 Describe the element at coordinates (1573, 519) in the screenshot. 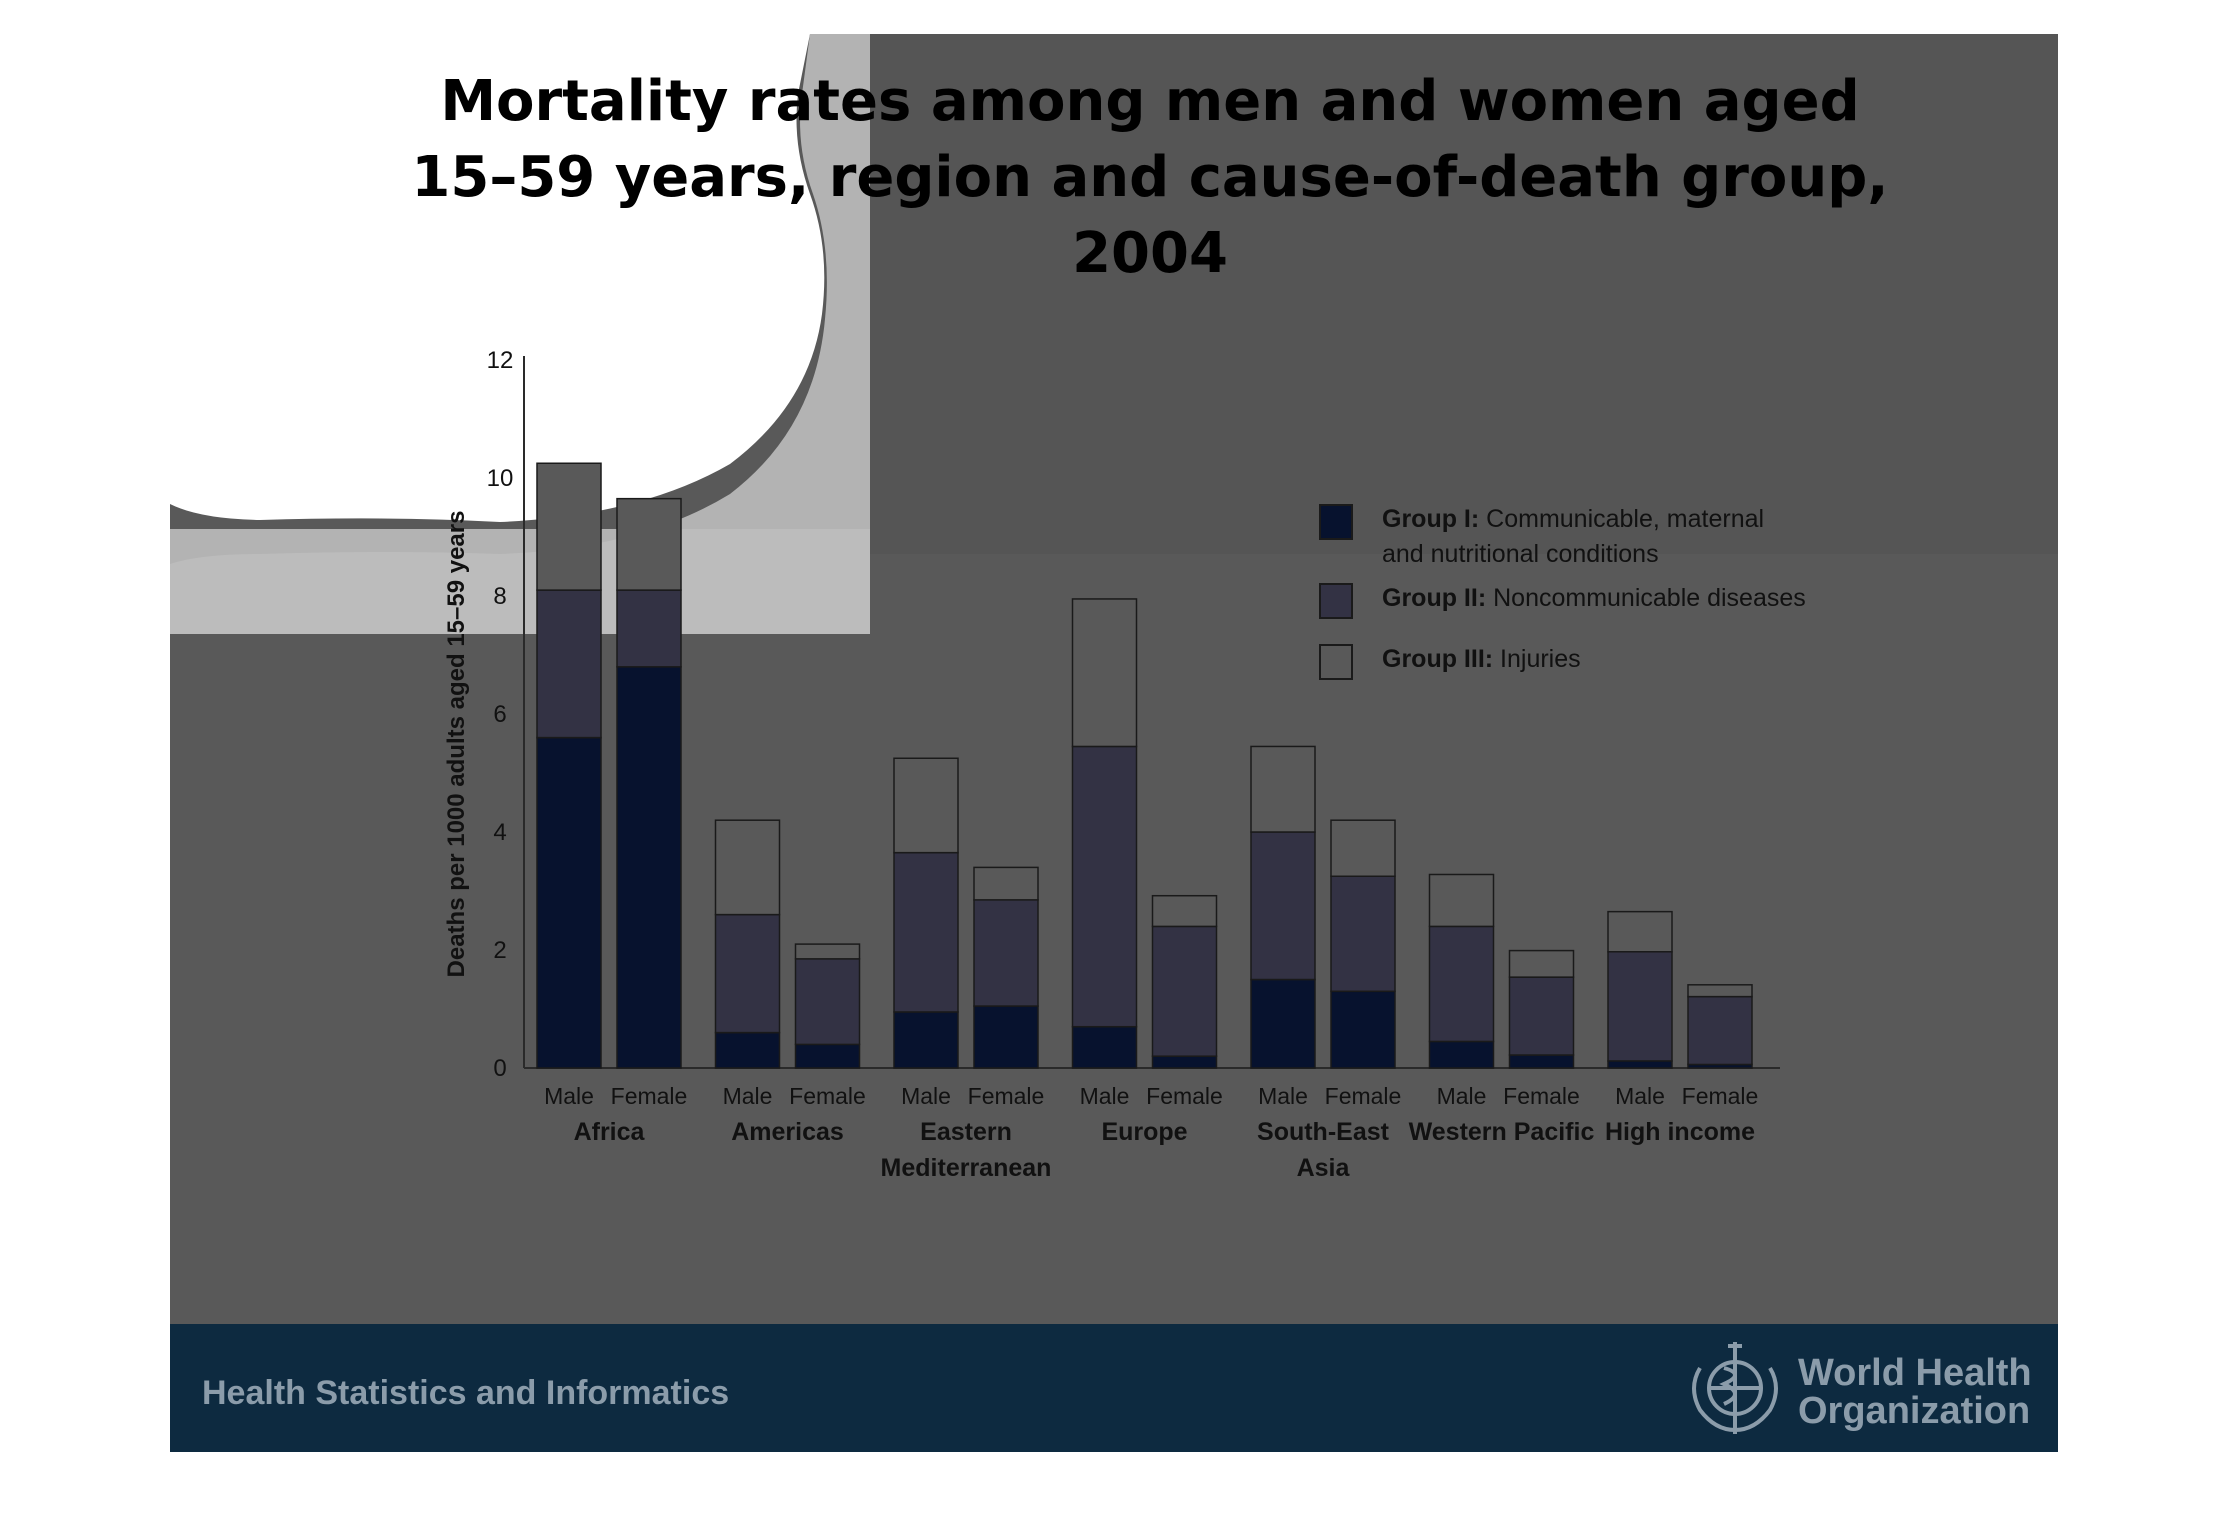

I see `legend-label: Group I: Communicable, maternal` at that location.